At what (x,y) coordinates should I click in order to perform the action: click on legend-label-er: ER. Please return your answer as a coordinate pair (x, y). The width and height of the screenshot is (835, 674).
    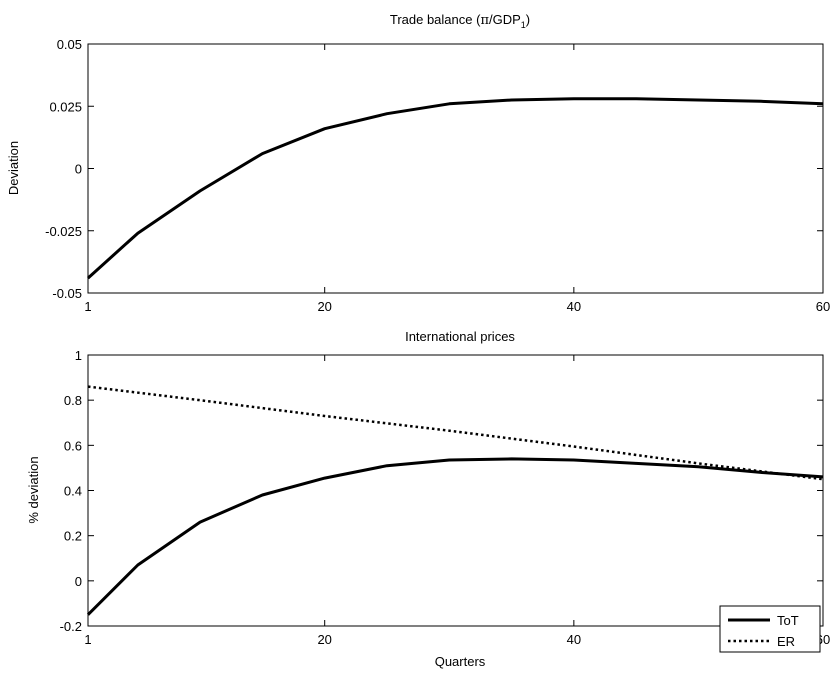
    Looking at the image, I should click on (786, 641).